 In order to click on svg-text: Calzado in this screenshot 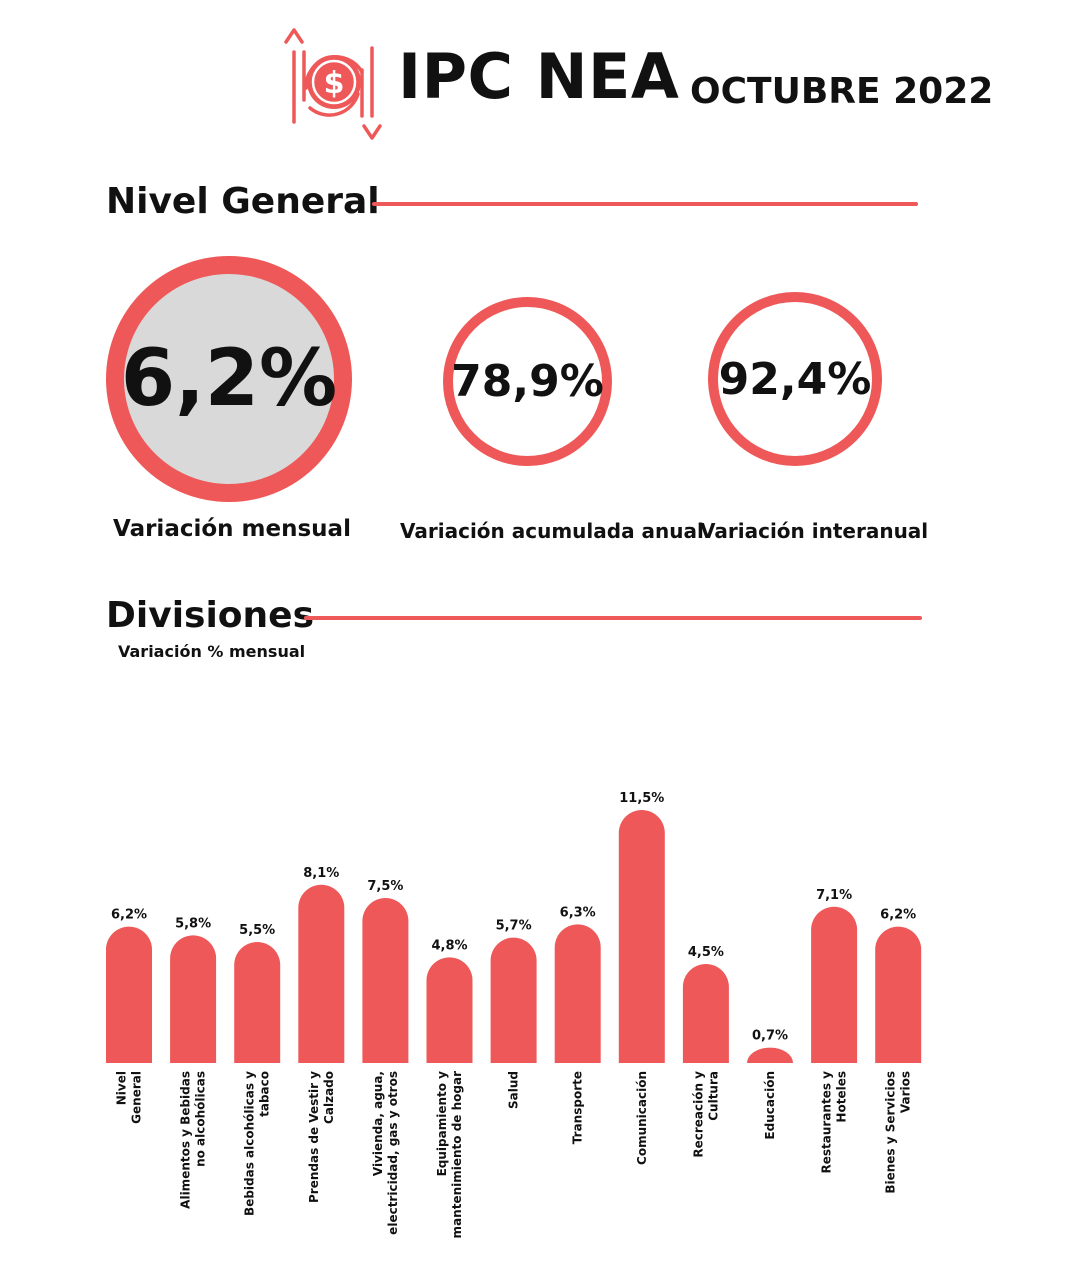, I will do `click(329, 1097)`.